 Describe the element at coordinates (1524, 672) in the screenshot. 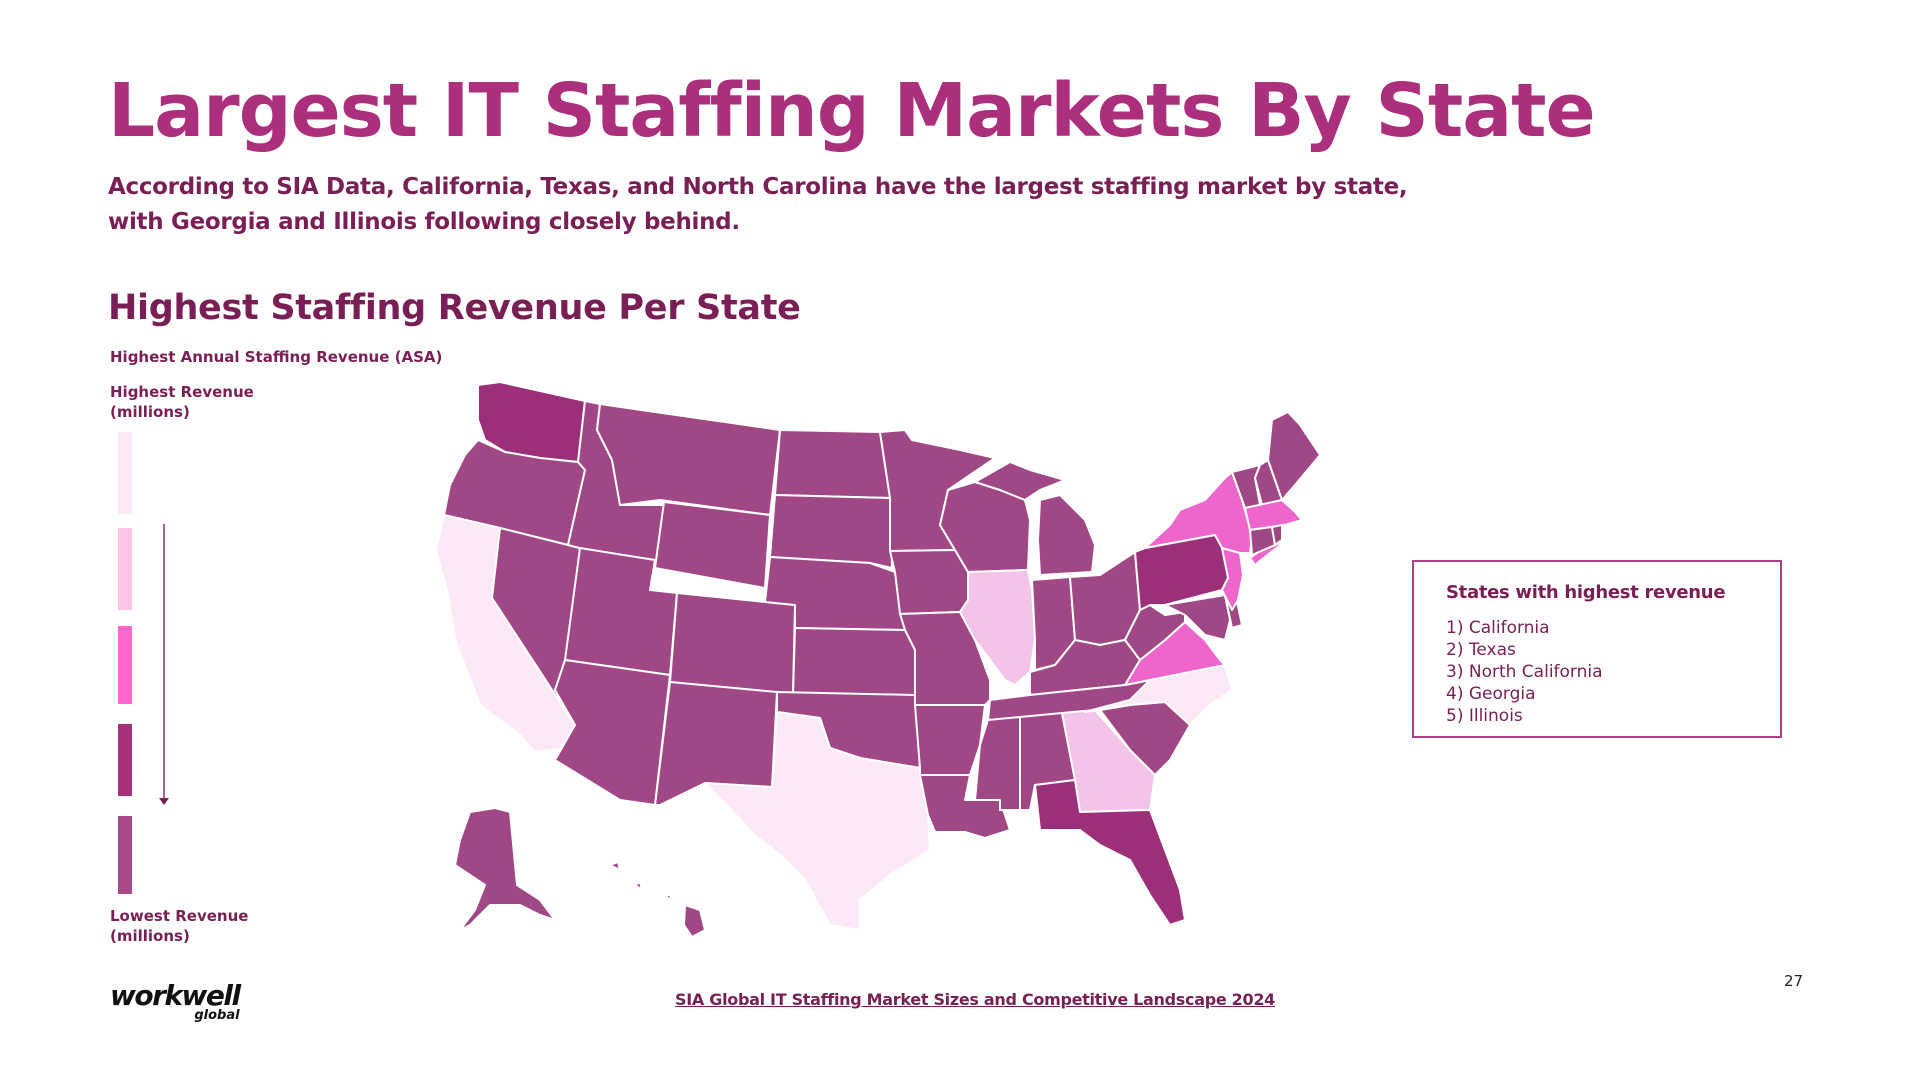

I see `top-state-item: 3) North California` at that location.